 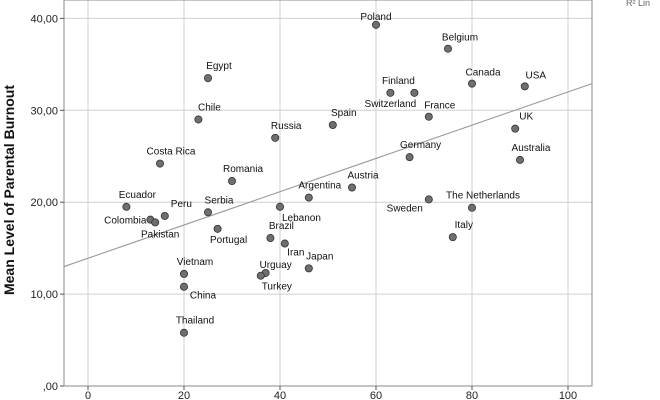 What do you see at coordinates (344, 113) in the screenshot?
I see `label-spain: Spain` at bounding box center [344, 113].